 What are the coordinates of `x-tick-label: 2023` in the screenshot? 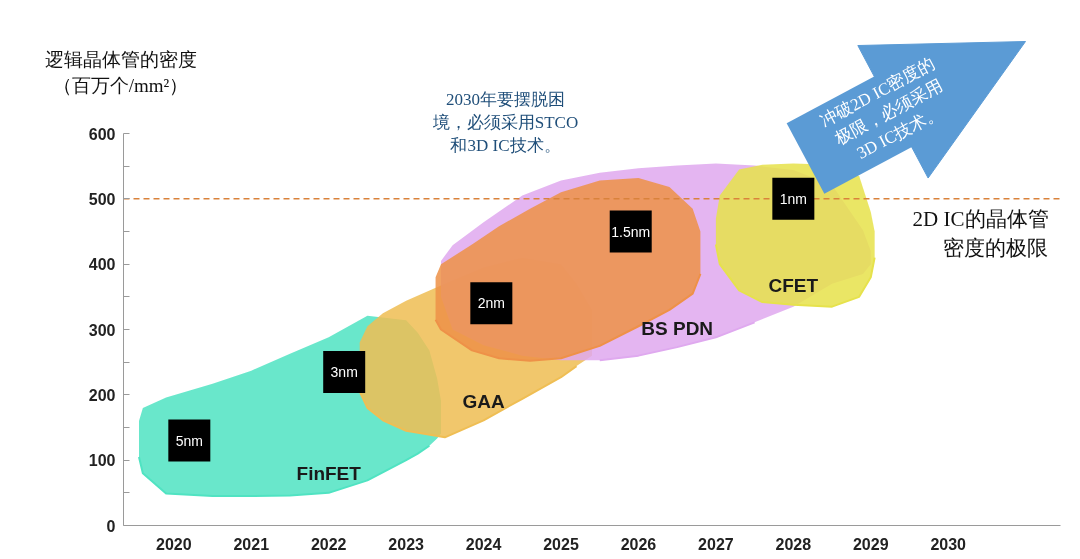 It's located at (406, 544).